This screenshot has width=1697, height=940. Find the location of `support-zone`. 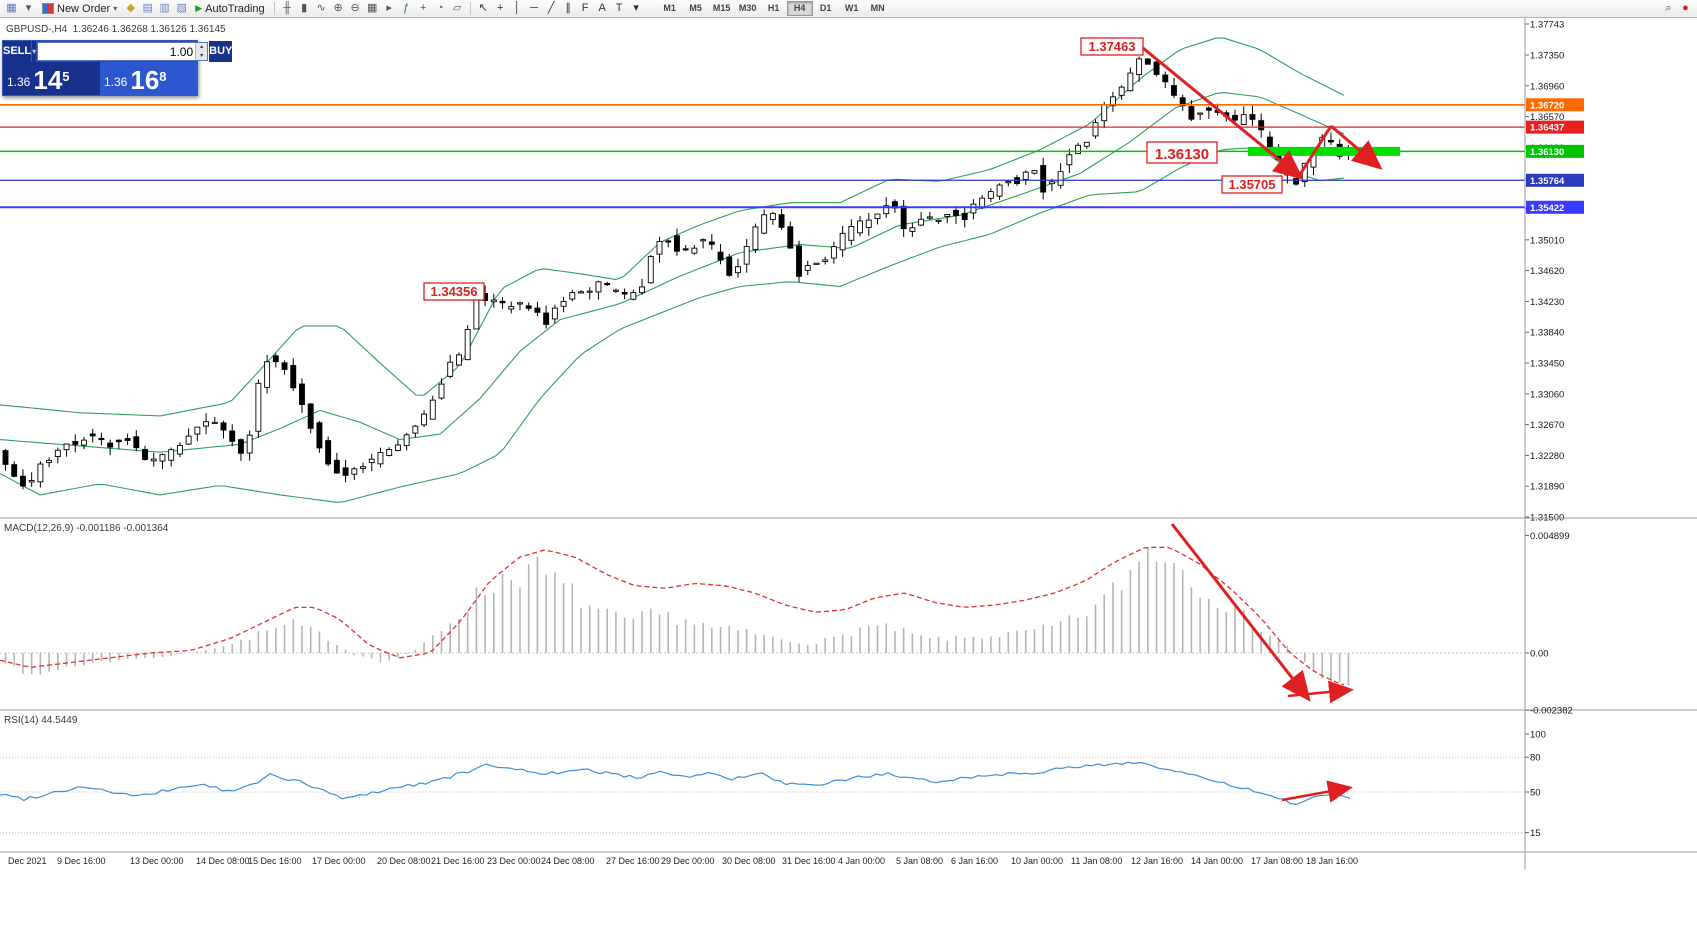

support-zone is located at coordinates (1324, 151).